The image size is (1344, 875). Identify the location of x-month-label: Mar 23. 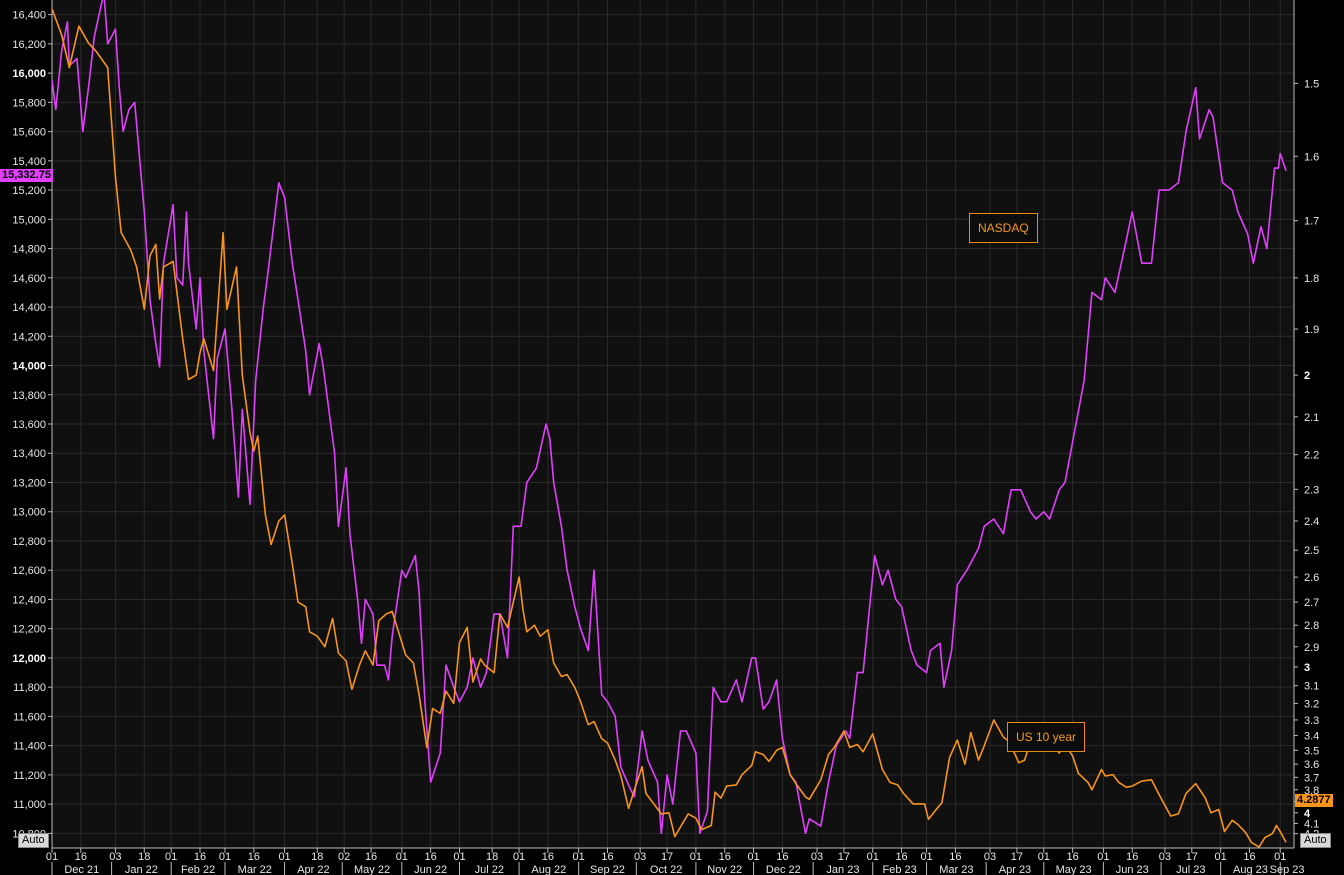
(956, 869).